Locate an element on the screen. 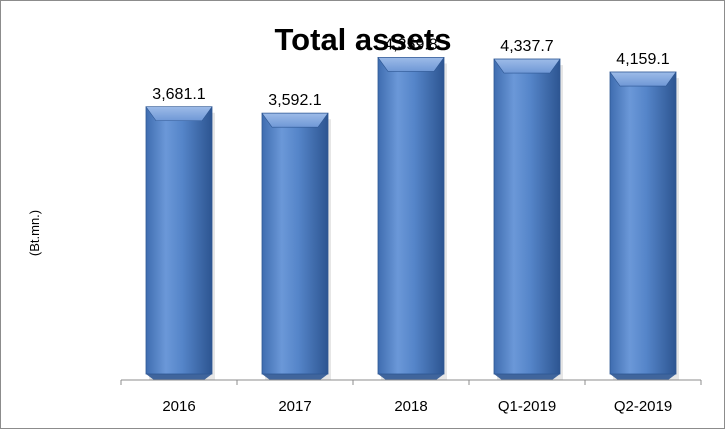  data-label: 4,337.7 is located at coordinates (526, 46).